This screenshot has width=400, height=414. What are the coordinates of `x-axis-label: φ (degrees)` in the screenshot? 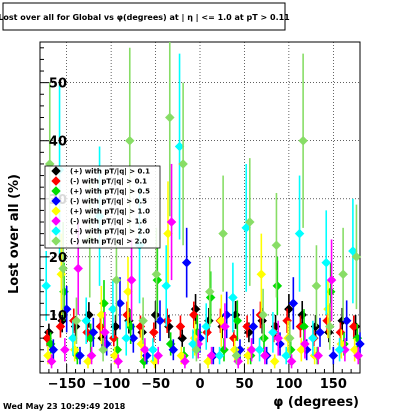 It's located at (316, 402).